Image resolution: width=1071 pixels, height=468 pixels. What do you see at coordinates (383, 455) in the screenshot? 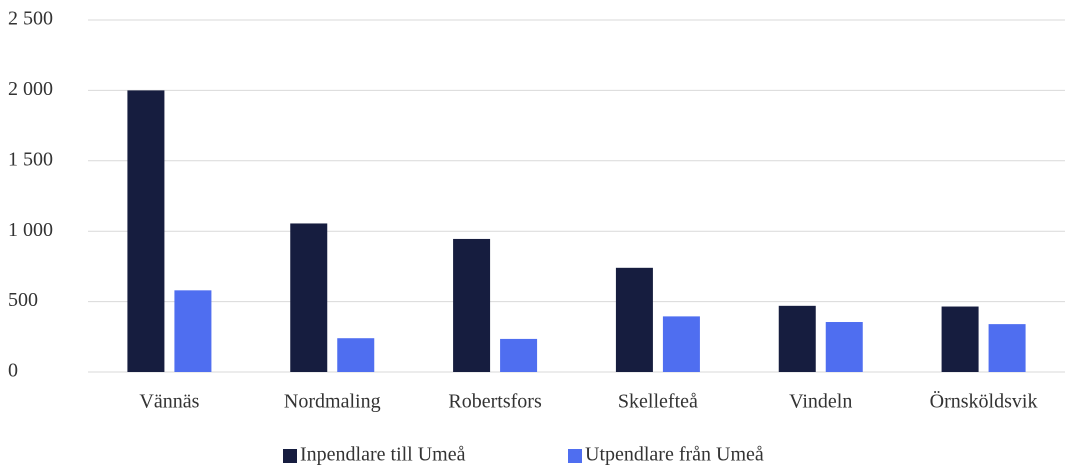
I see `legend-label: Inpendlare till Umeå` at bounding box center [383, 455].